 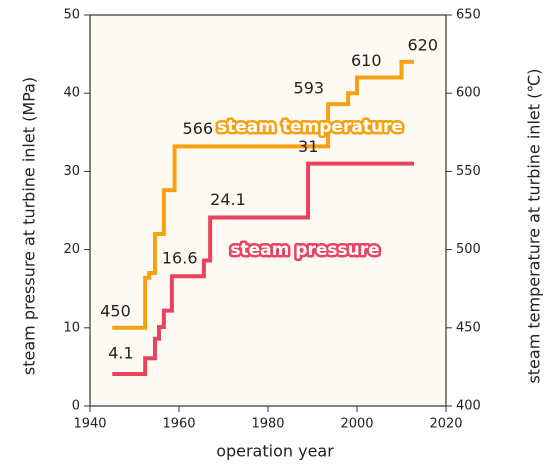 I want to click on value-label: 31, so click(x=308, y=146).